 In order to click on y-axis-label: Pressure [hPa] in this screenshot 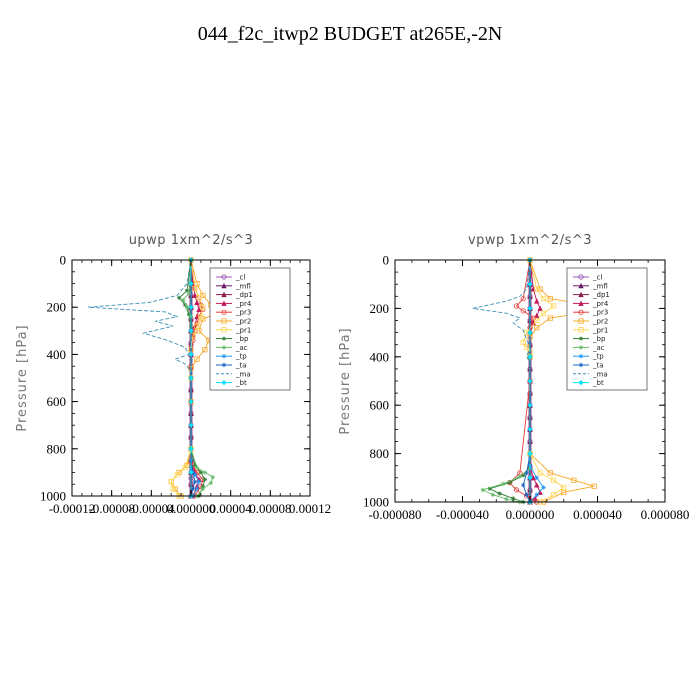, I will do `click(345, 380)`.